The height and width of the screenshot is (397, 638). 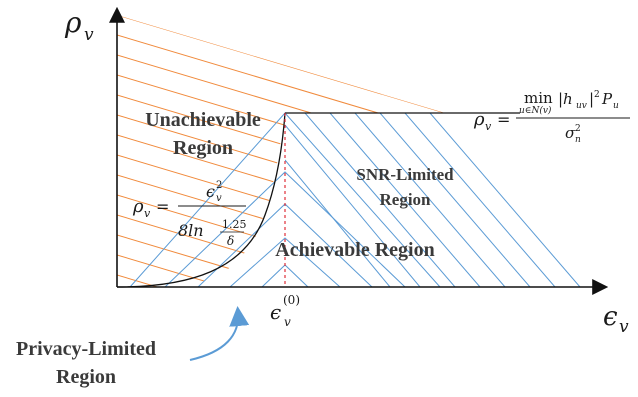 I want to click on svg-text: uv, so click(x=581, y=106).